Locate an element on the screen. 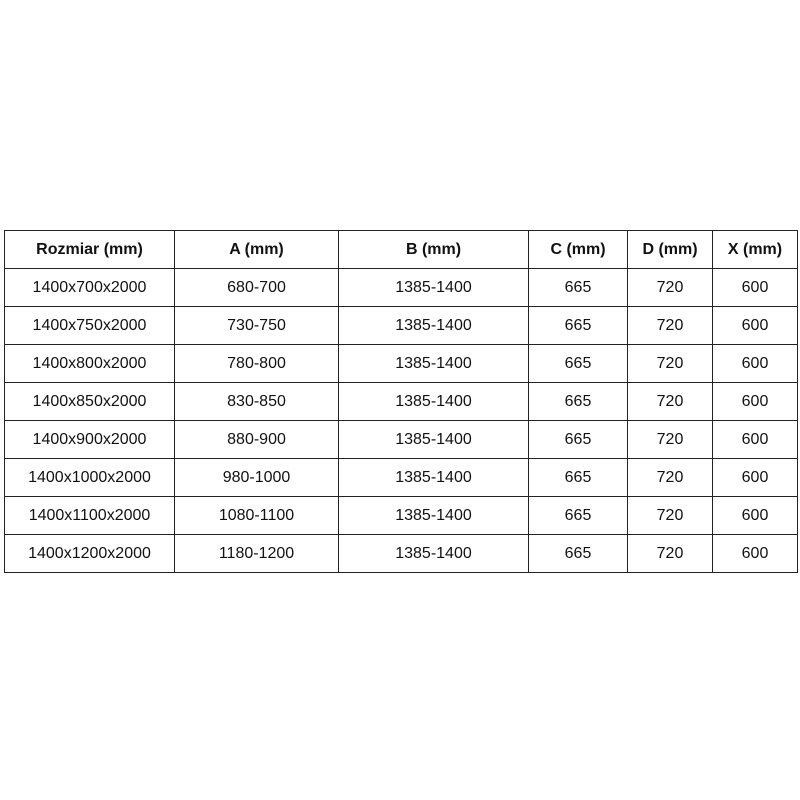 Image resolution: width=800 pixels, height=800 pixels. table-row: 1400x700x2000 680-700 1385-1400 665 720 600 is located at coordinates (401, 287).